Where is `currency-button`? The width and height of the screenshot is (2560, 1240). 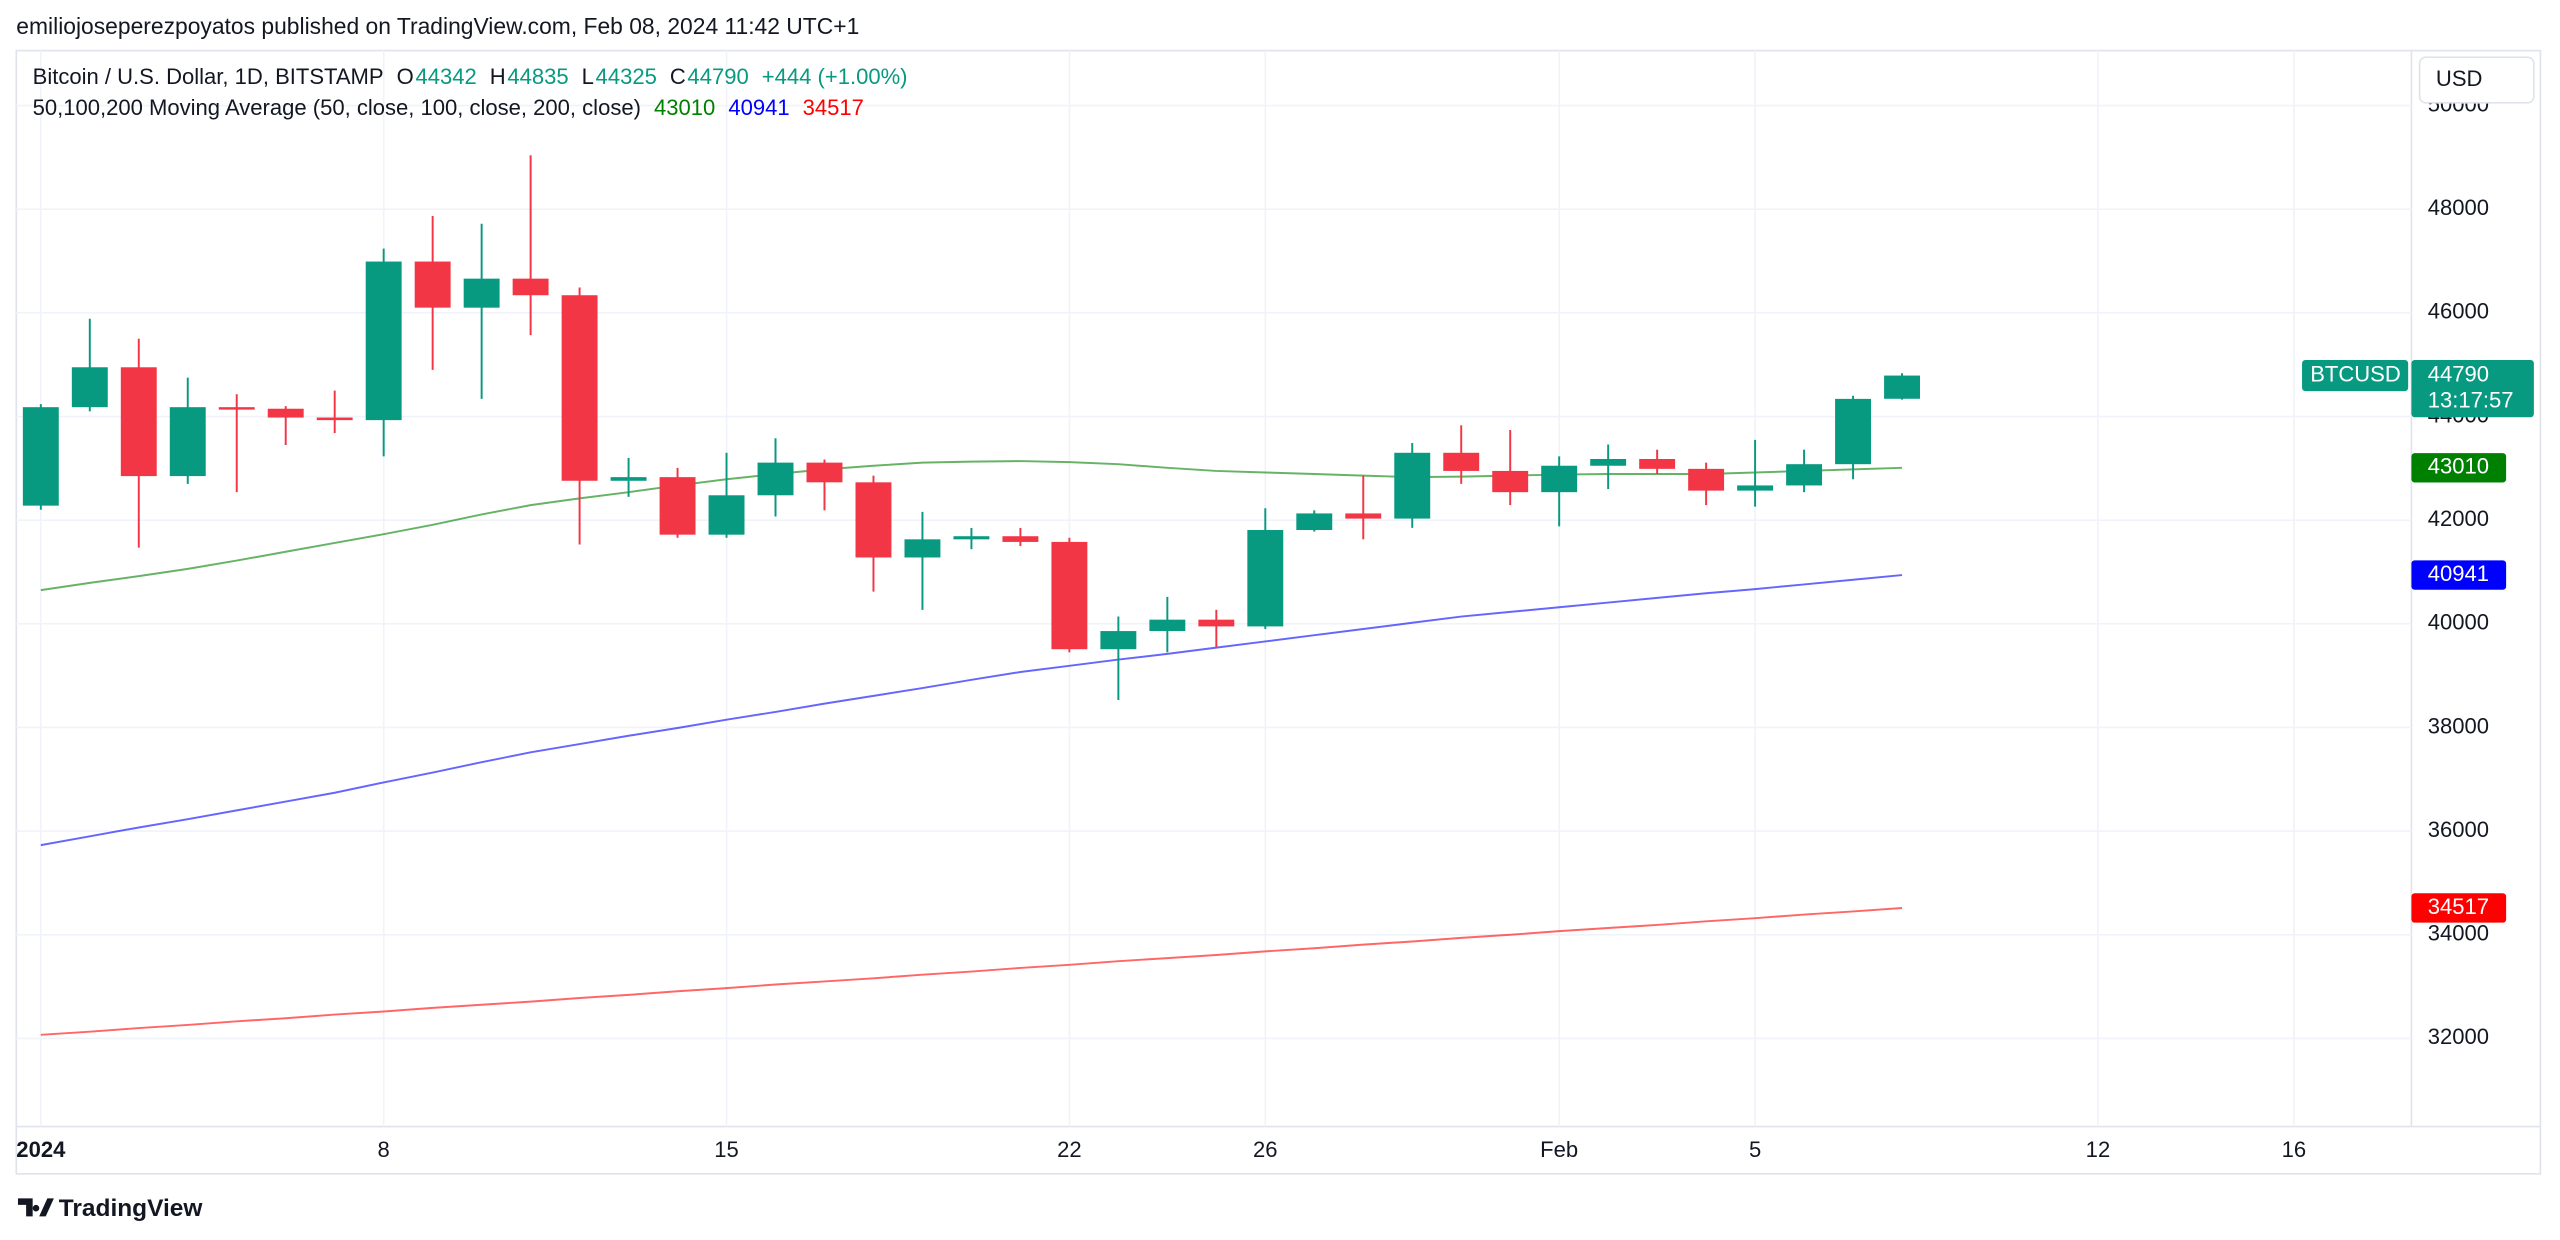 currency-button is located at coordinates (2476, 80).